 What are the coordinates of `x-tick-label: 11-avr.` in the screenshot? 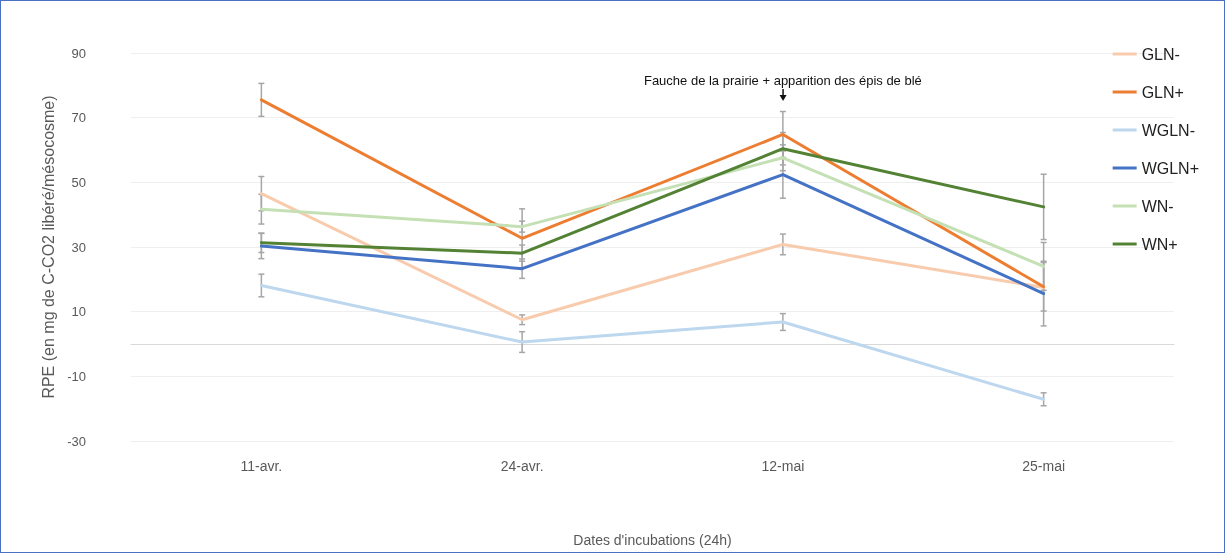 It's located at (261, 466).